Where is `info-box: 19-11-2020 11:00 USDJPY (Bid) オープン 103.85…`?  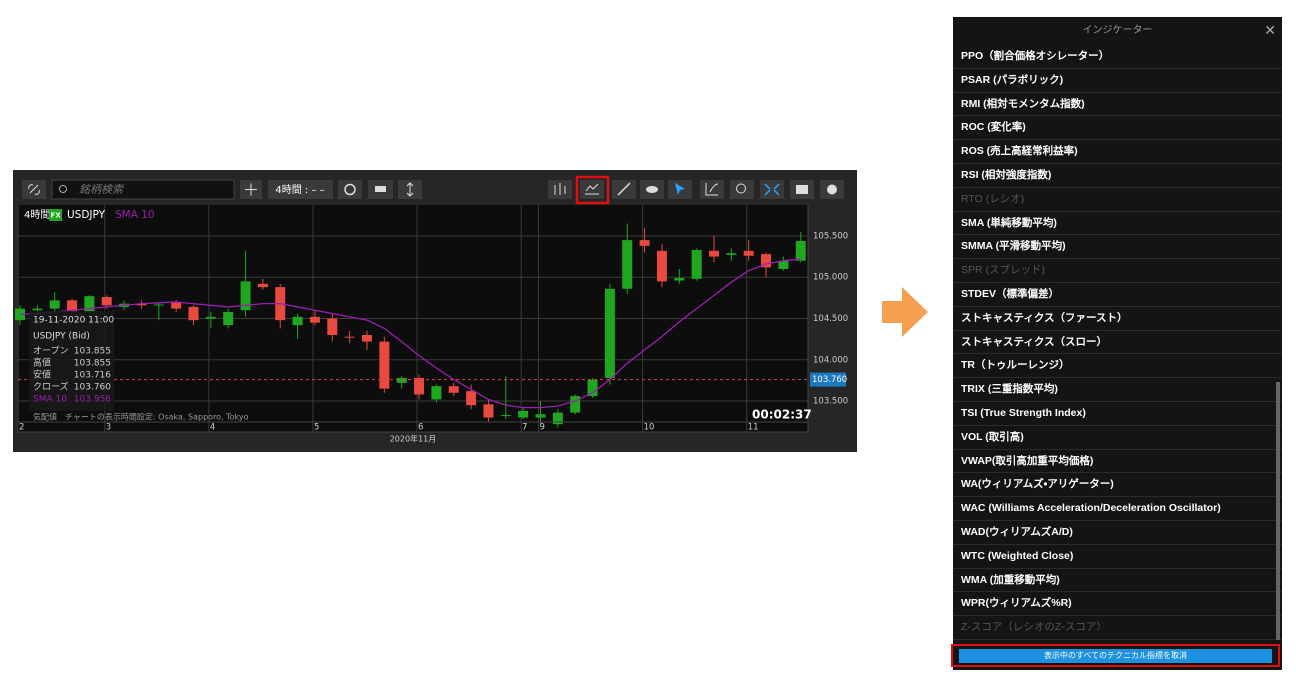
info-box: 19-11-2020 11:00 USDJPY (Bid) オープン 103.85… is located at coordinates (71, 361).